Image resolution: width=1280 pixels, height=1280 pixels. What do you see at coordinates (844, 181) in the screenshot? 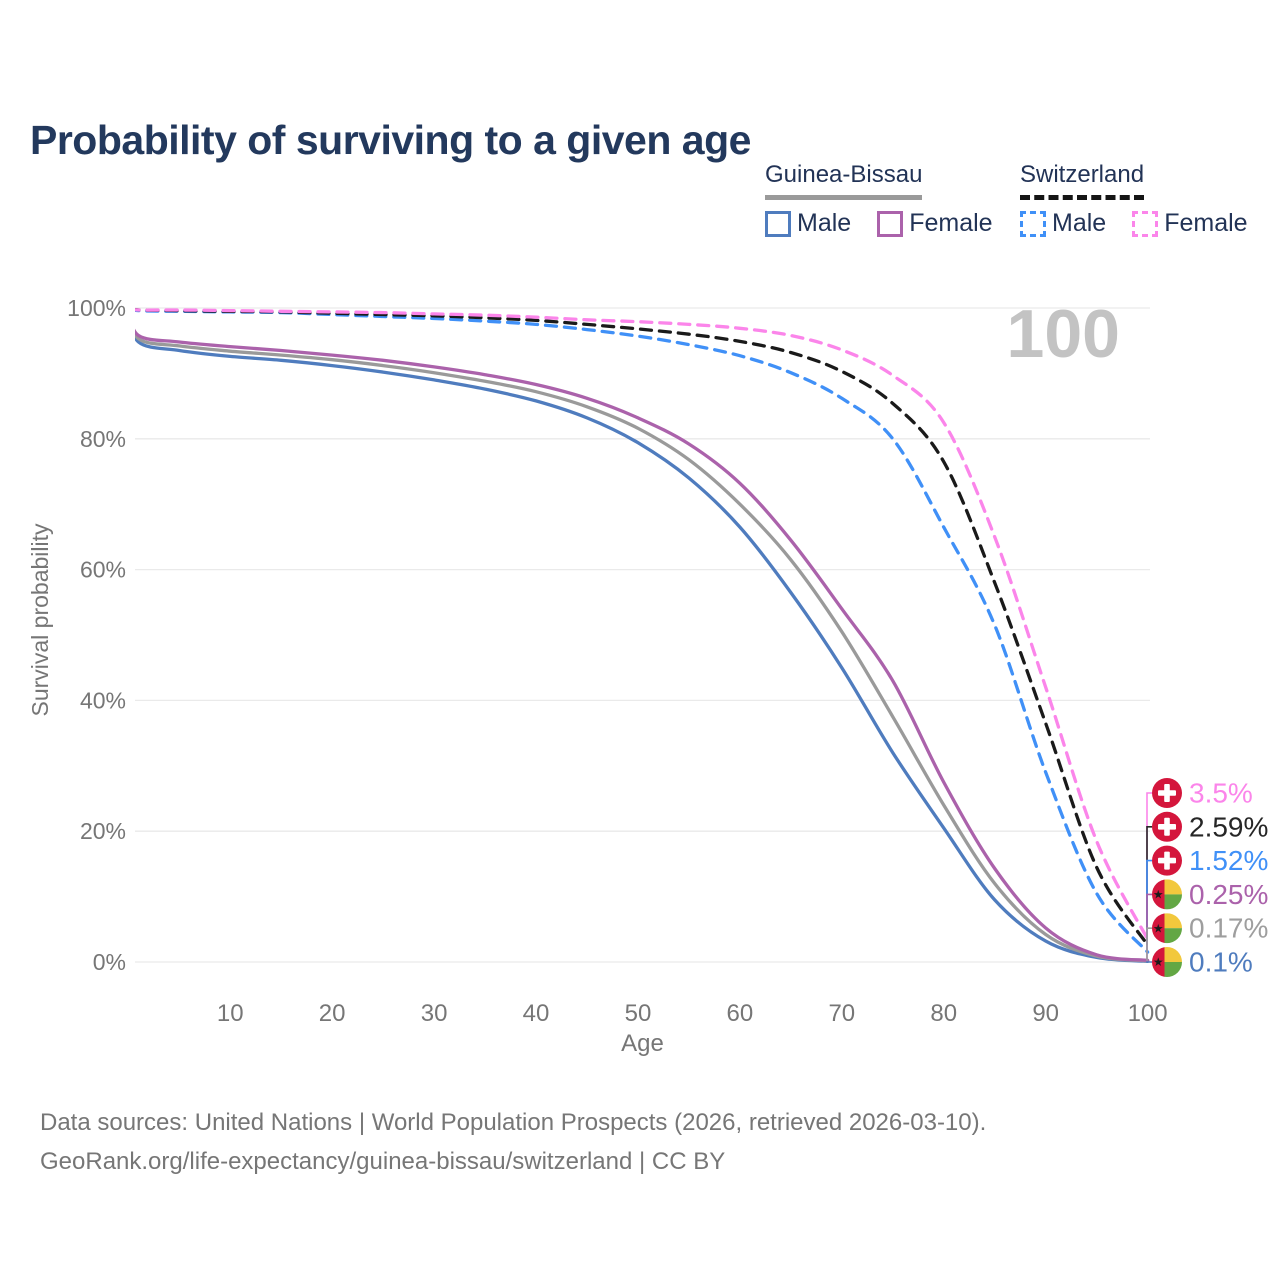
I see `legend-header-guinea-bissau: Guinea-Bissau` at bounding box center [844, 181].